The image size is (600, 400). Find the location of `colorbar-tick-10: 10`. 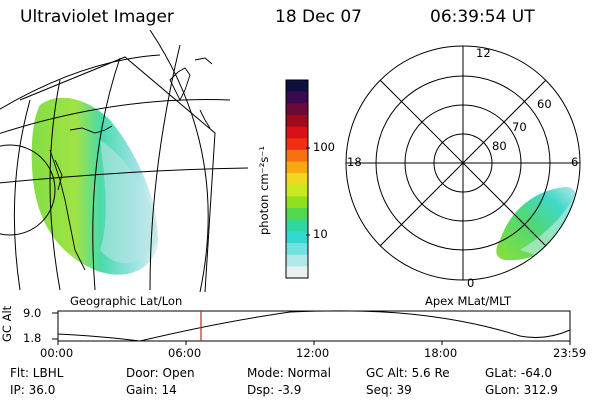

colorbar-tick-10: 10 is located at coordinates (320, 234).